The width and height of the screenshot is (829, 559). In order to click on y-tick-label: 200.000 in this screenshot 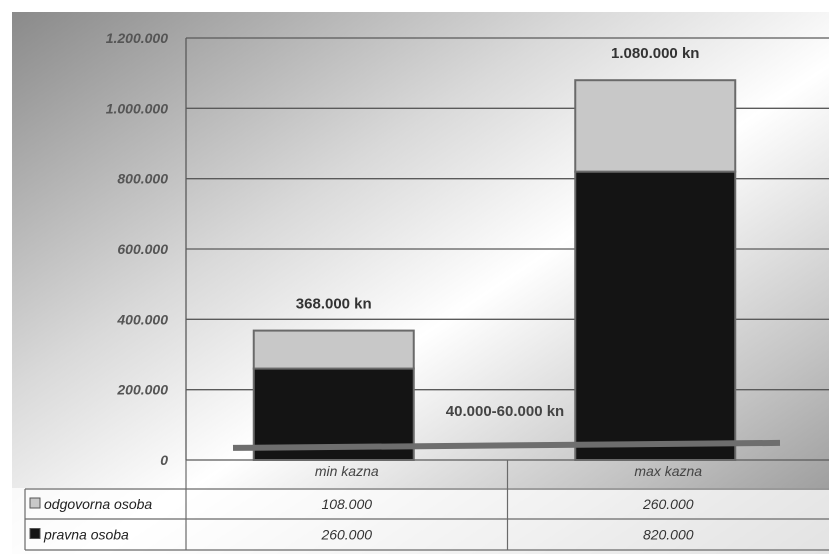, I will do `click(142, 390)`.